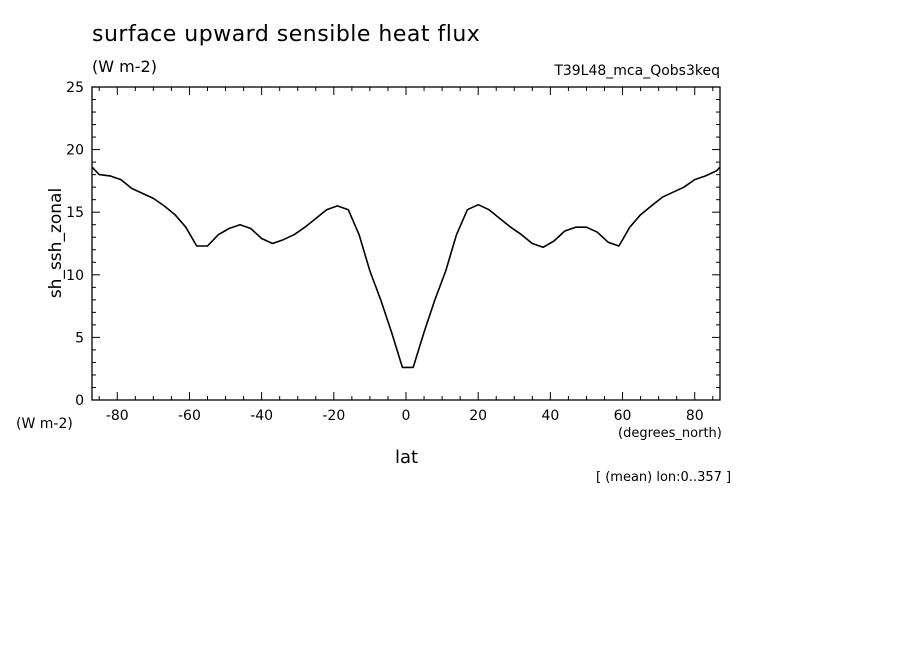 The image size is (904, 654). Describe the element at coordinates (124, 66) in the screenshot. I see `chart-units: (W m-2)` at that location.